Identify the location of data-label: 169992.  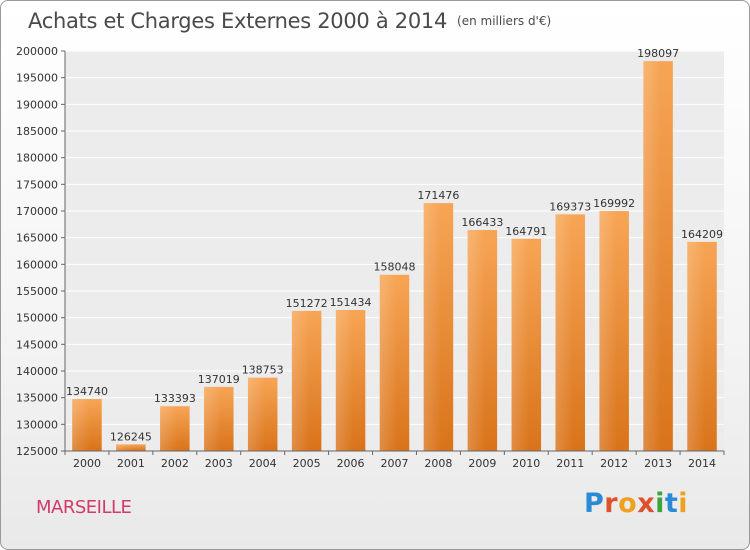
(614, 203).